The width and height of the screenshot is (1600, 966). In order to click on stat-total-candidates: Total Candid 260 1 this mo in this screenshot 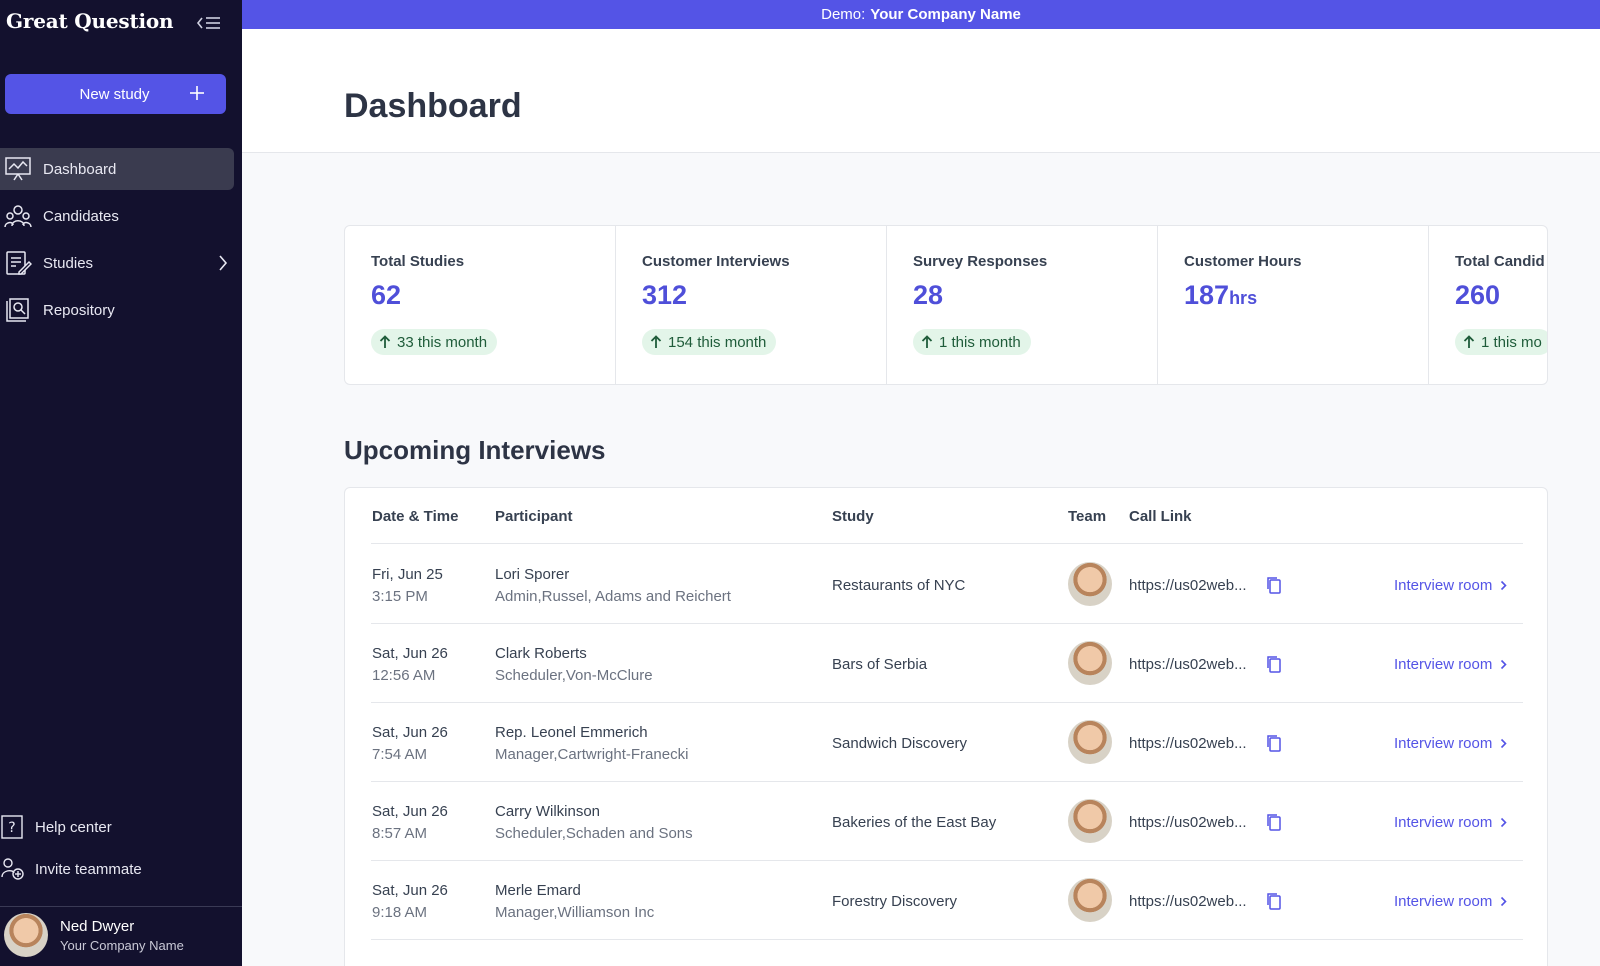, I will do `click(1488, 305)`.